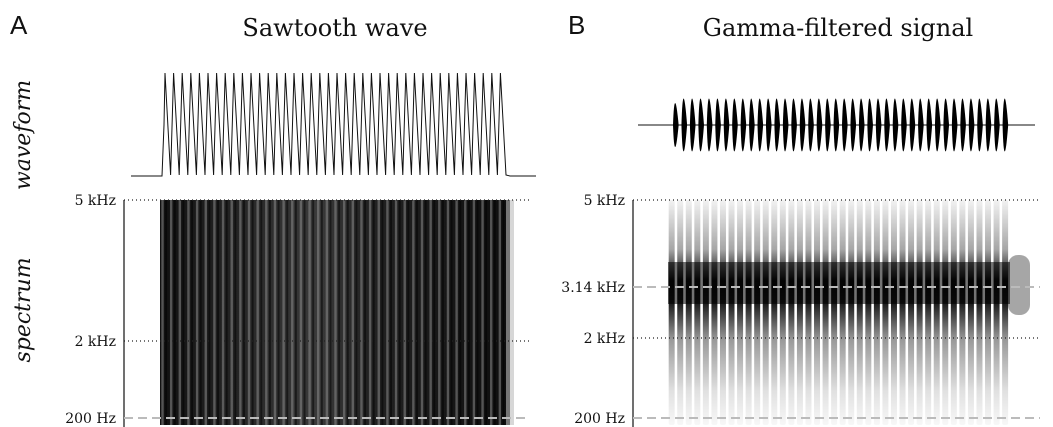  I want to click on row-label-waveform: waveform, so click(23, 135).